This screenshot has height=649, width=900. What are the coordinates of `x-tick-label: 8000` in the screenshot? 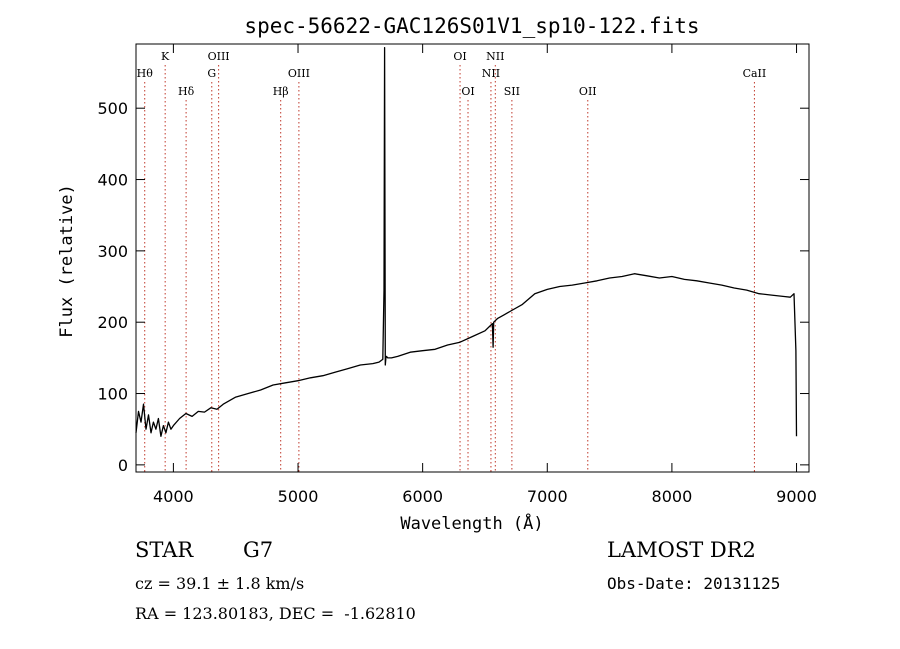 It's located at (672, 496).